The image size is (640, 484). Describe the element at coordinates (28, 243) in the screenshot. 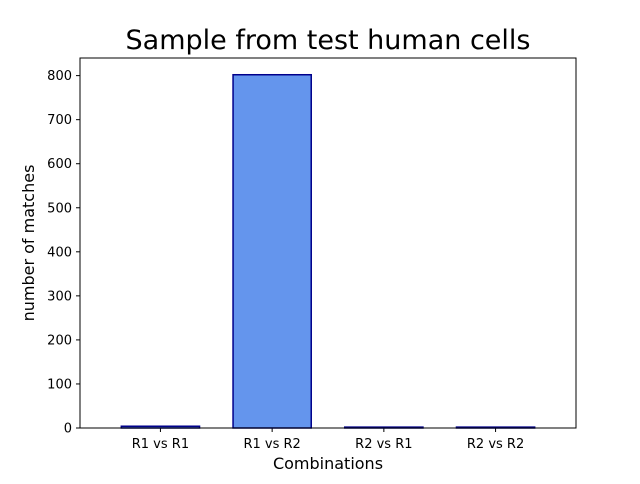

I see `y-axis-label: number of matches` at that location.